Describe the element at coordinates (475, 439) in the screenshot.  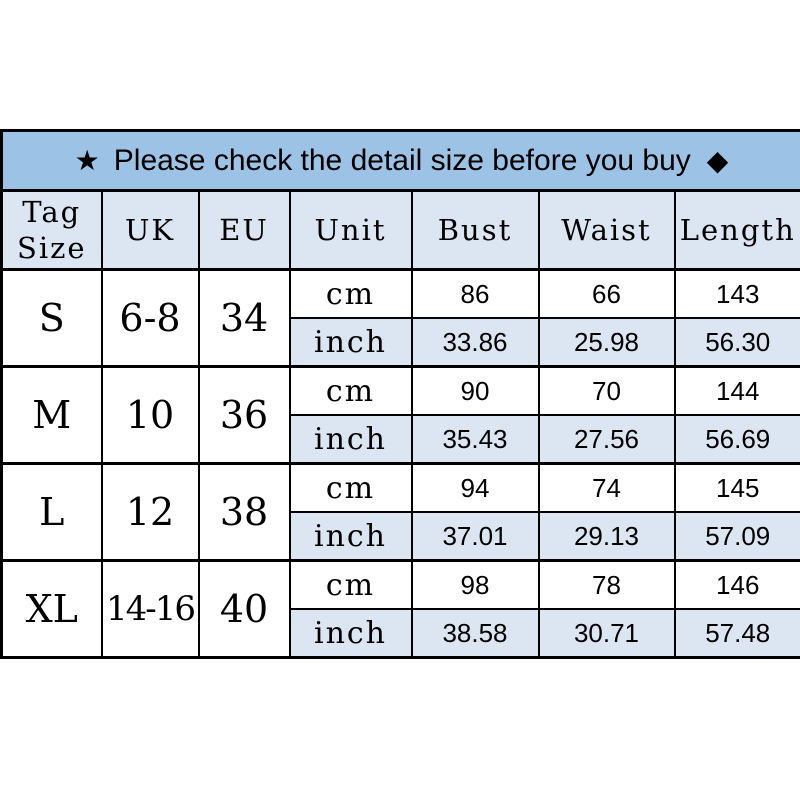
I see `bust-inch-cell-m: 35.43` at that location.